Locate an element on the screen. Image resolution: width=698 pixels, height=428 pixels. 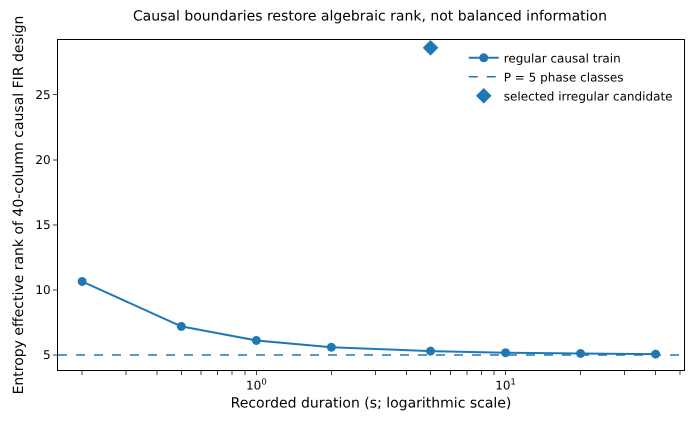
x-axis-title: Recorded duration (s; logarithmic scale) is located at coordinates (371, 404).